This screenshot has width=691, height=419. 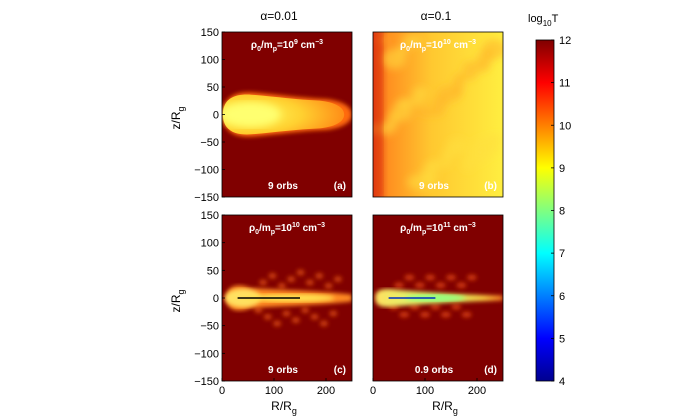 What do you see at coordinates (564, 84) in the screenshot?
I see `colorbar-tick-label: 11` at bounding box center [564, 84].